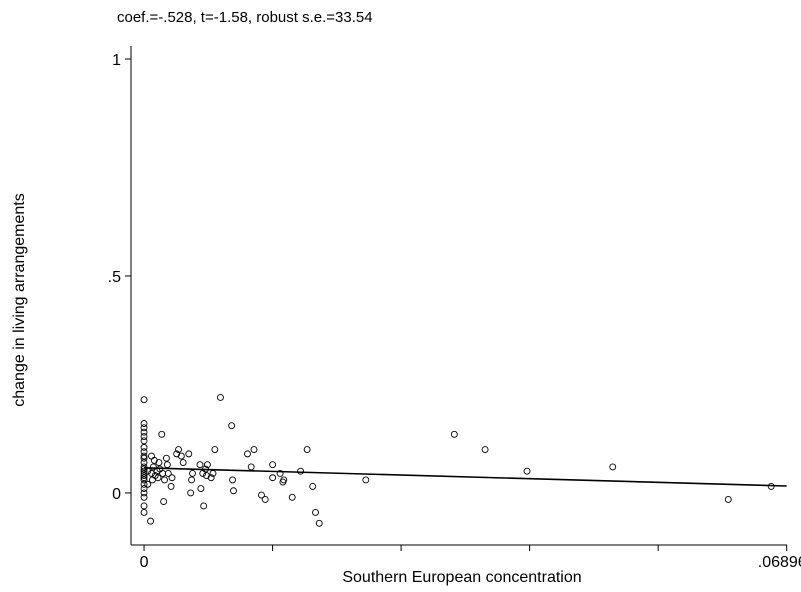 The height and width of the screenshot is (592, 801). What do you see at coordinates (114, 277) in the screenshot?
I see `y-tick-label: .5` at bounding box center [114, 277].